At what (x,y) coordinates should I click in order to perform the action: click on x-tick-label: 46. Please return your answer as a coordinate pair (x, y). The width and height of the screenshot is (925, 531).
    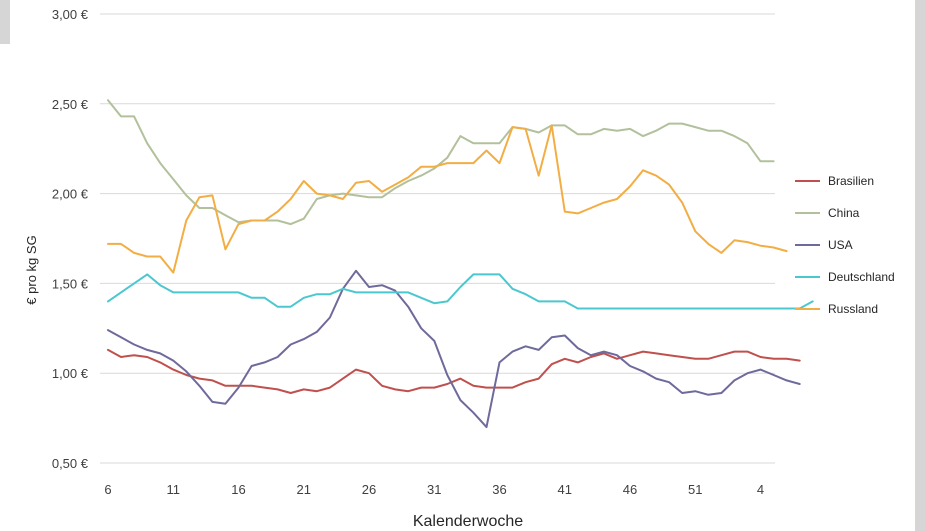
    Looking at the image, I should click on (630, 489).